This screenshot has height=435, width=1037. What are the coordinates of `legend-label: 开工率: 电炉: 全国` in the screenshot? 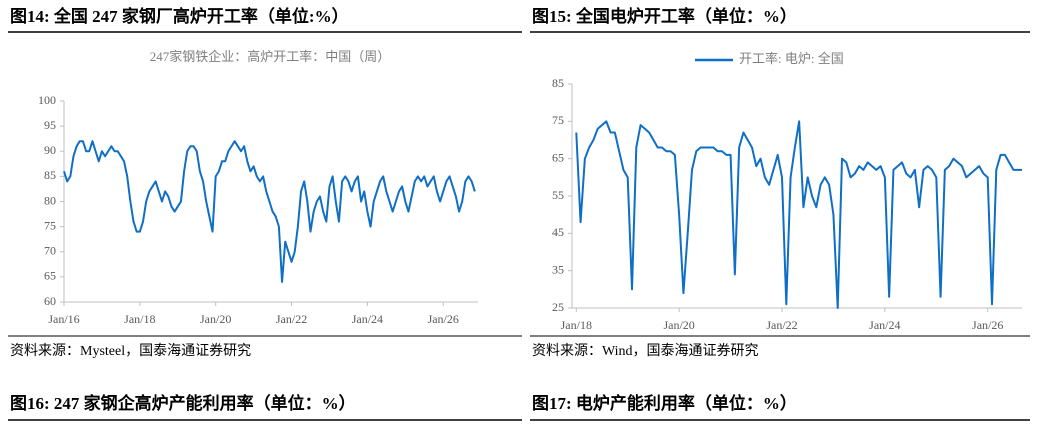 It's located at (791, 58).